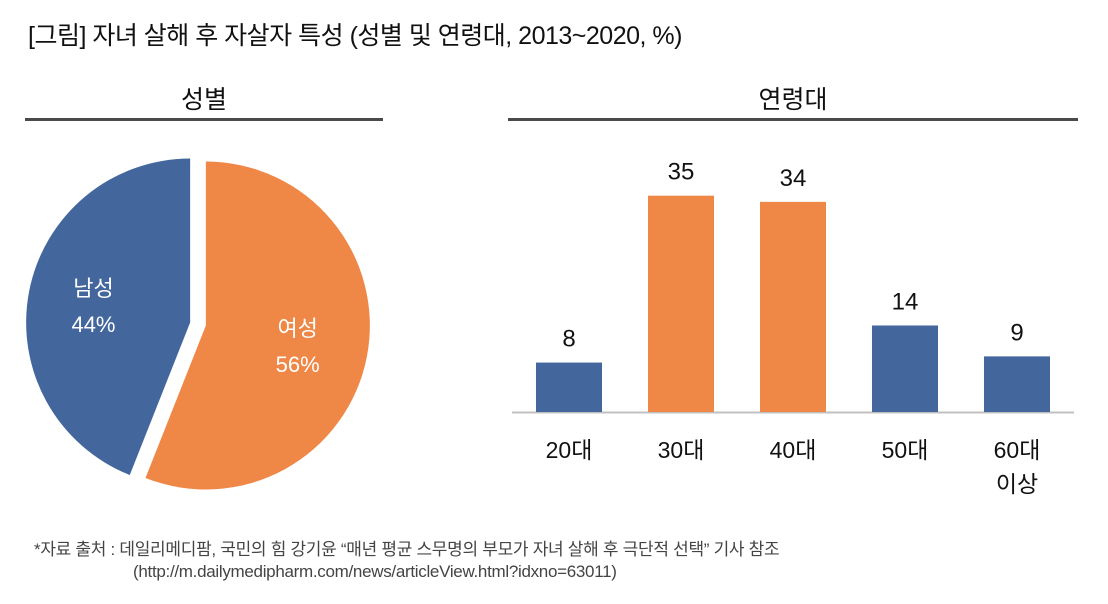 The image size is (1108, 604). Describe the element at coordinates (793, 119) in the screenshot. I see `bar-section-rule` at that location.